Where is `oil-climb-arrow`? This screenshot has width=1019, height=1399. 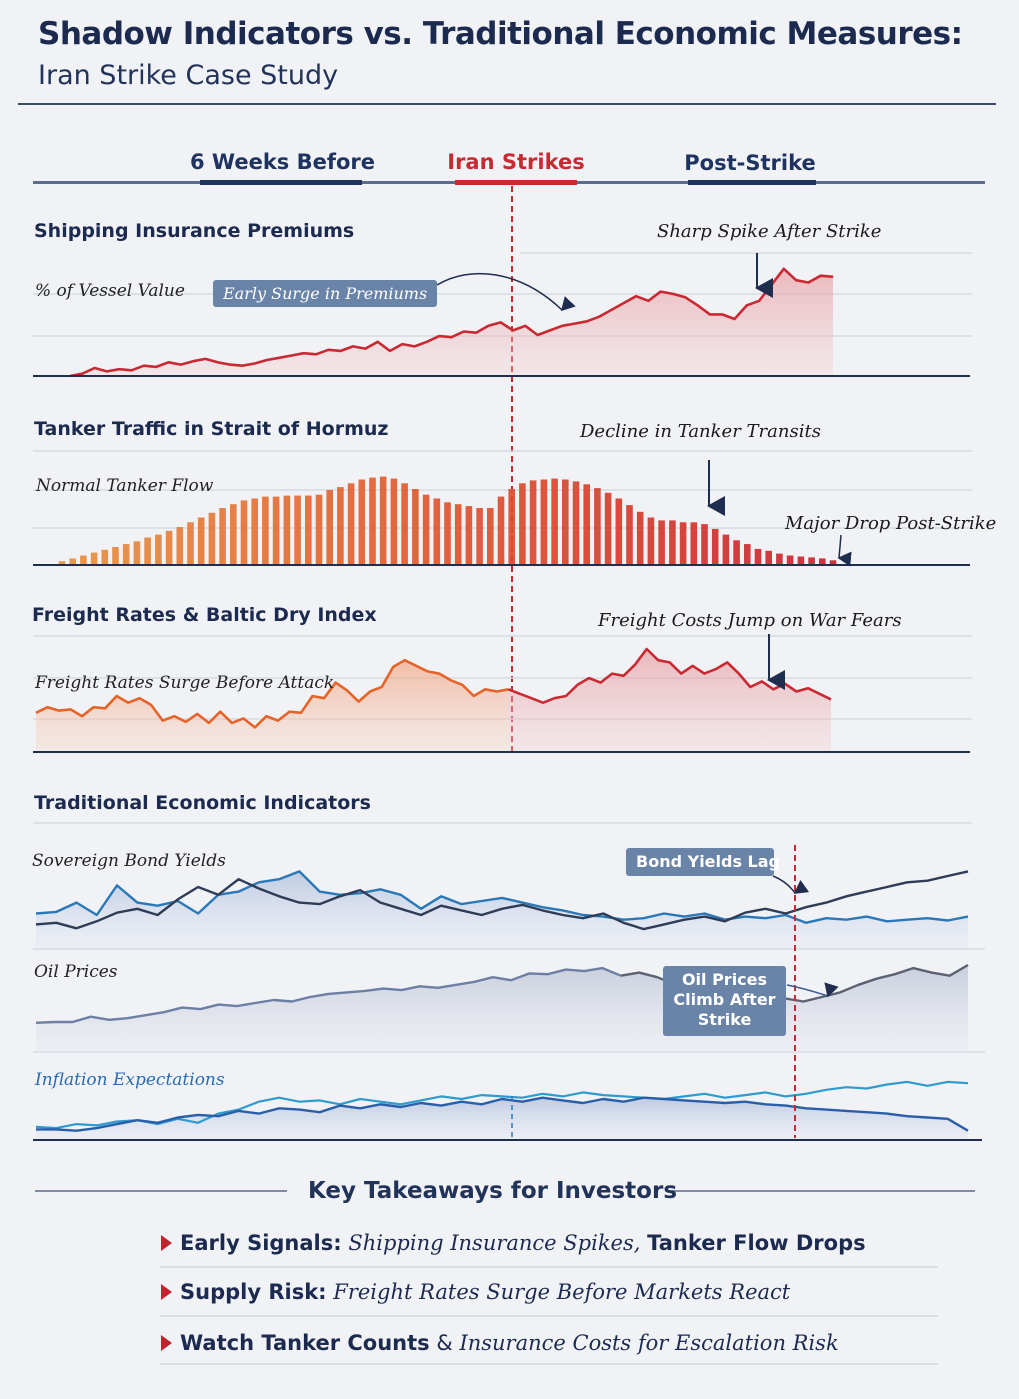 oil-climb-arrow is located at coordinates (812, 990).